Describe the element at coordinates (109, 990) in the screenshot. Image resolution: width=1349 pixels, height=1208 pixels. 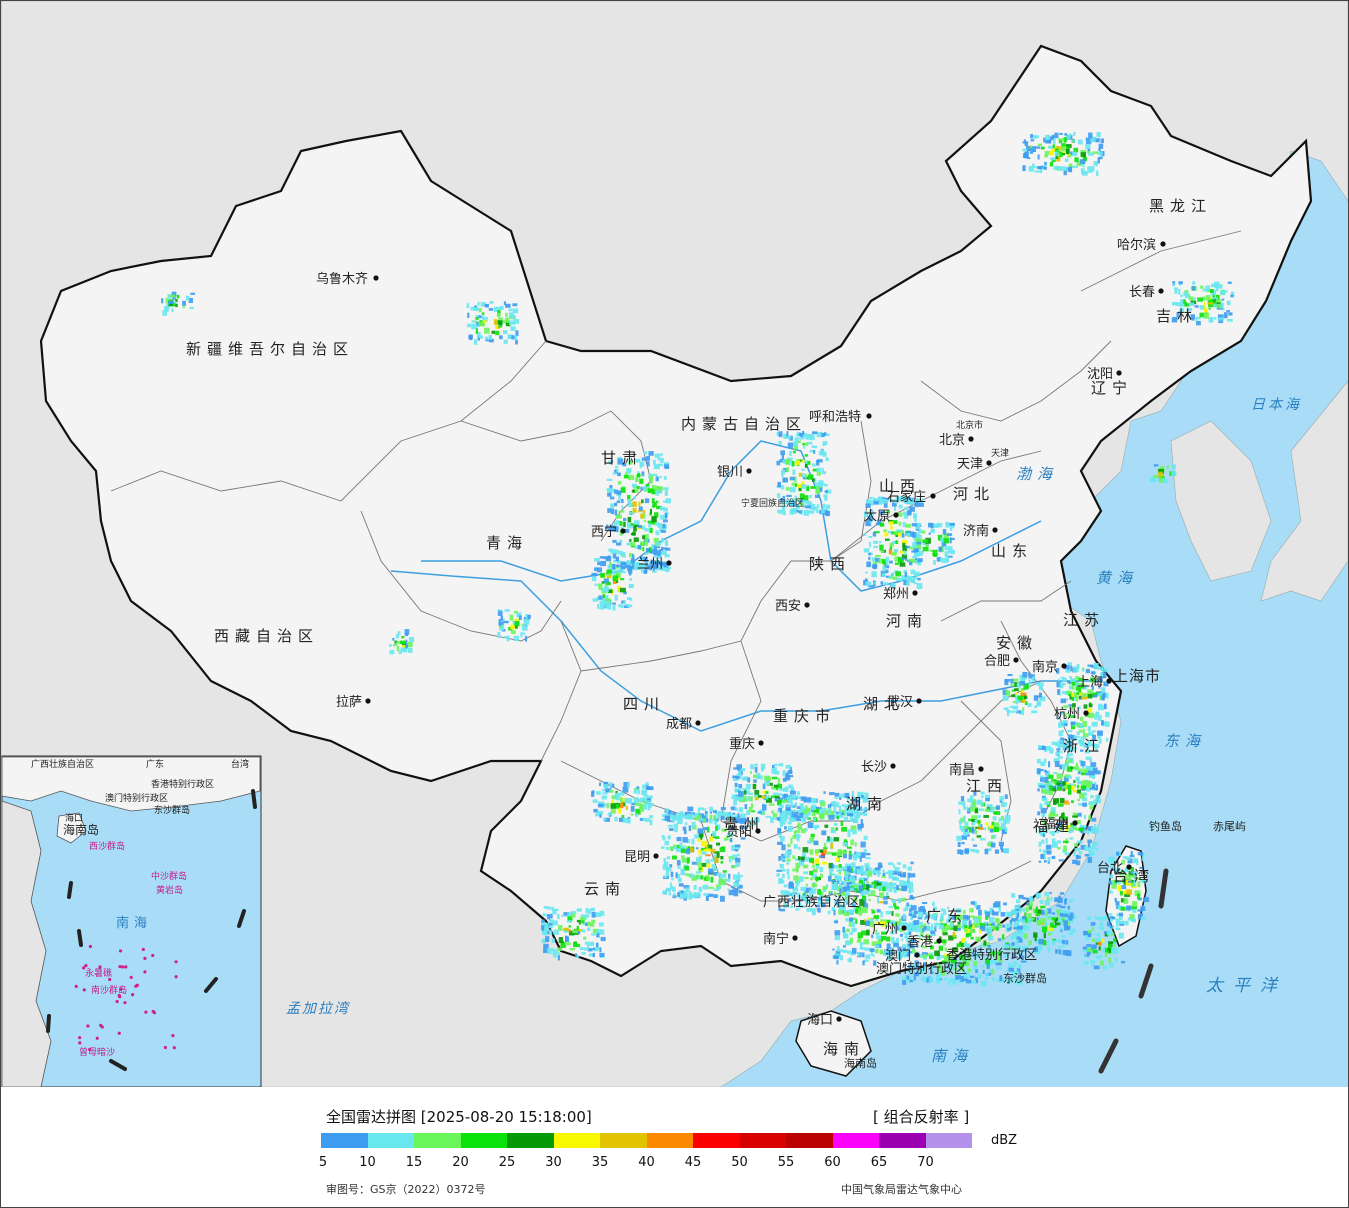
I see `inset-label-nansha: 南沙群岛` at that location.